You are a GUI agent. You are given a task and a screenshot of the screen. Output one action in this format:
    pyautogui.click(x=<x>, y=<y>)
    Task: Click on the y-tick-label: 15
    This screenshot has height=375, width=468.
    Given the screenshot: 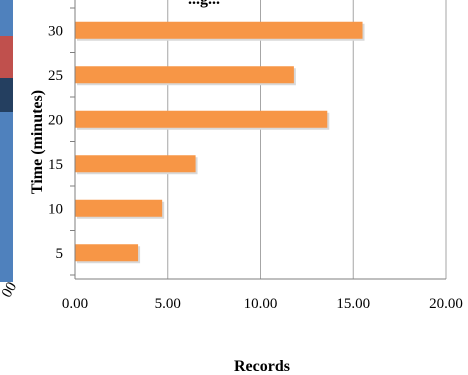 What is the action you would take?
    pyautogui.click(x=55, y=165)
    